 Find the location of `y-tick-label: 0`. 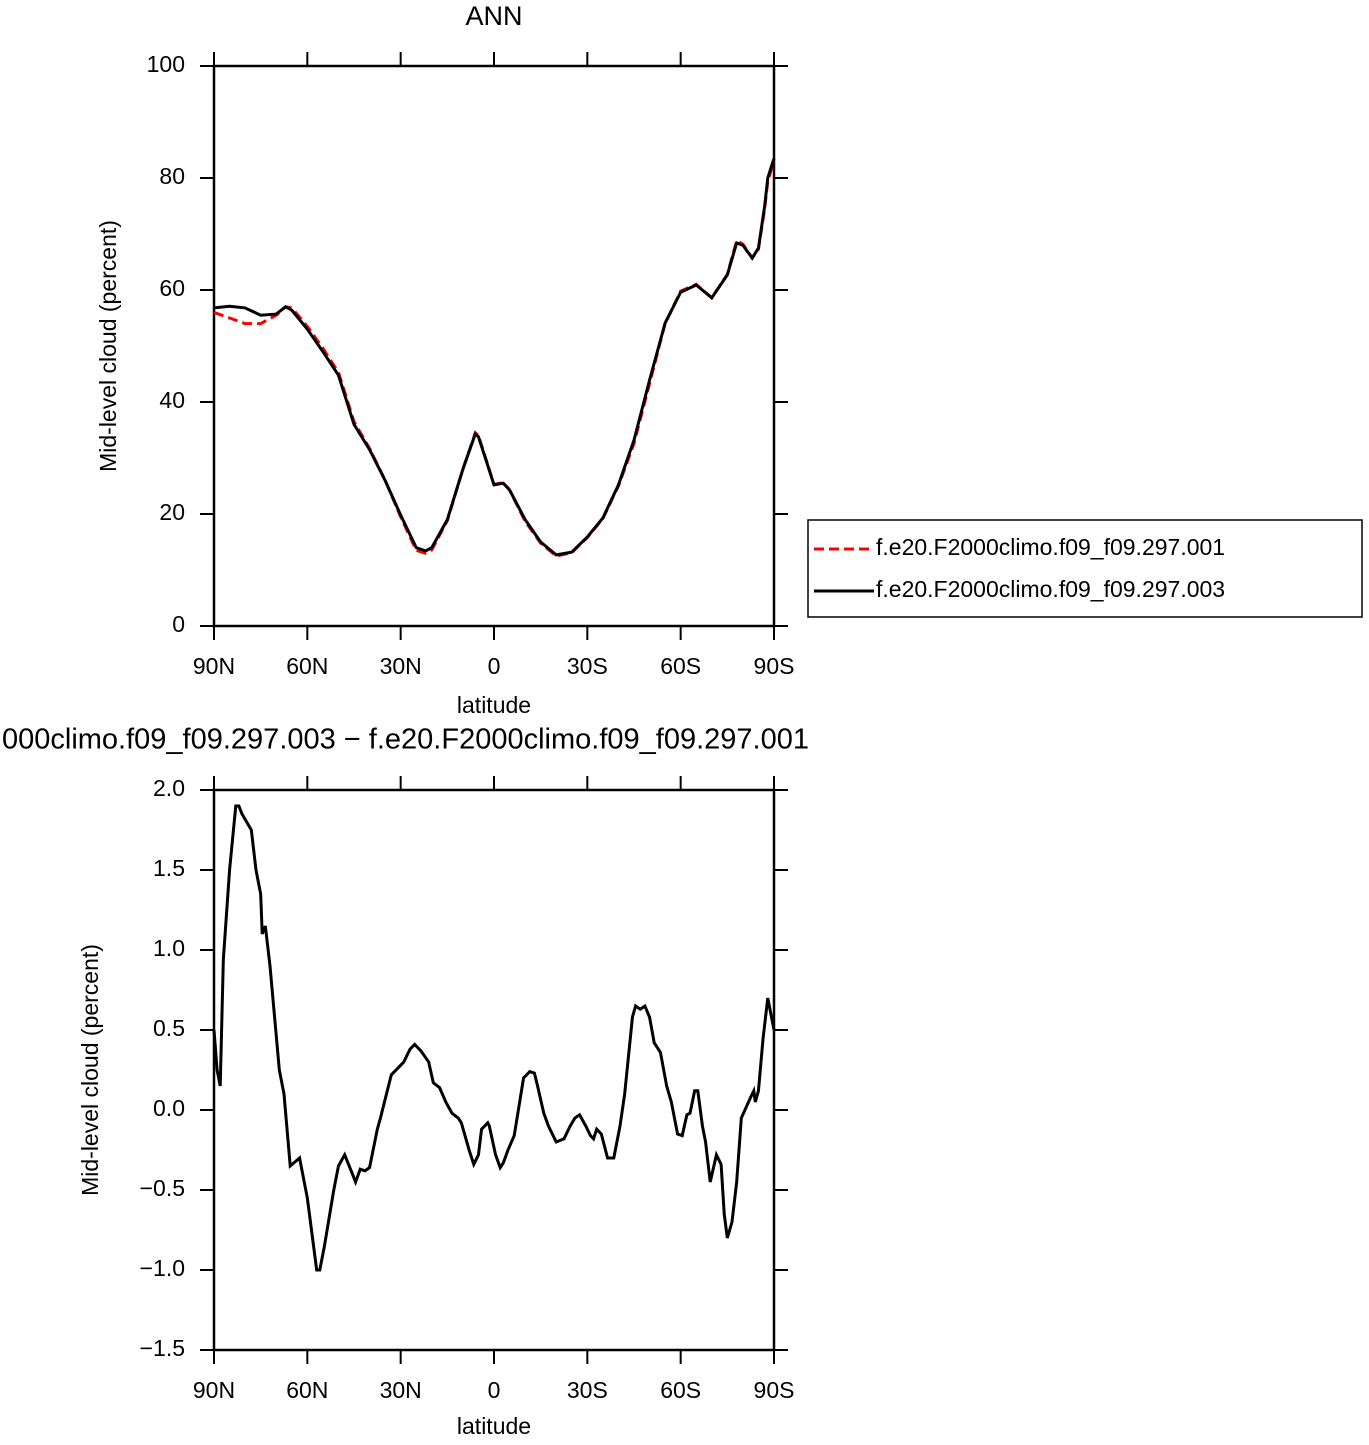

y-tick-label: 0 is located at coordinates (178, 624).